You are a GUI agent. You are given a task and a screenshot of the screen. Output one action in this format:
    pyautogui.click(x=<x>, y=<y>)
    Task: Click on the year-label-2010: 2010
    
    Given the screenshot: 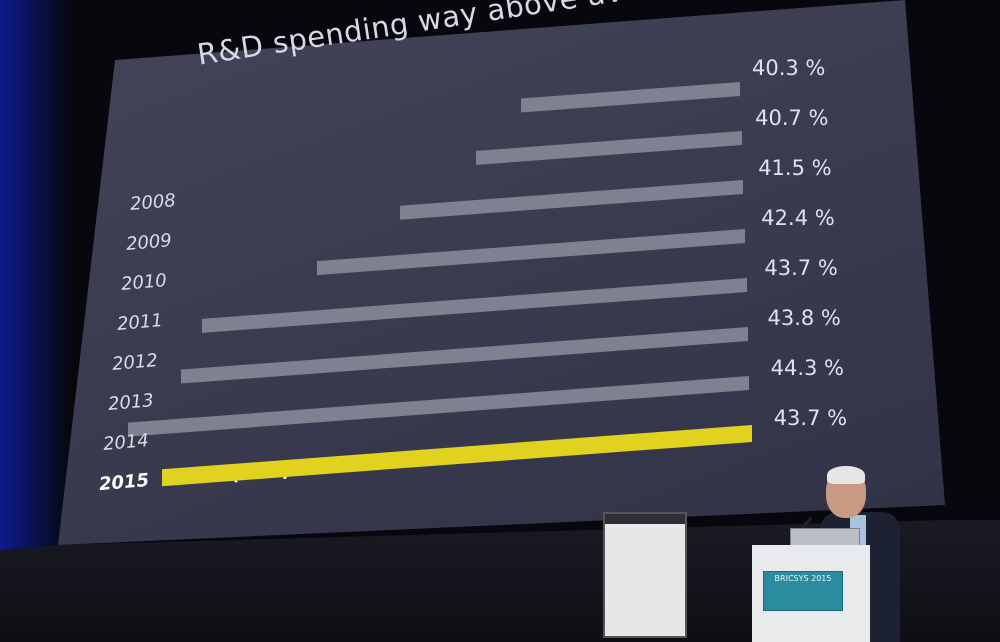 What is the action you would take?
    pyautogui.click(x=144, y=282)
    